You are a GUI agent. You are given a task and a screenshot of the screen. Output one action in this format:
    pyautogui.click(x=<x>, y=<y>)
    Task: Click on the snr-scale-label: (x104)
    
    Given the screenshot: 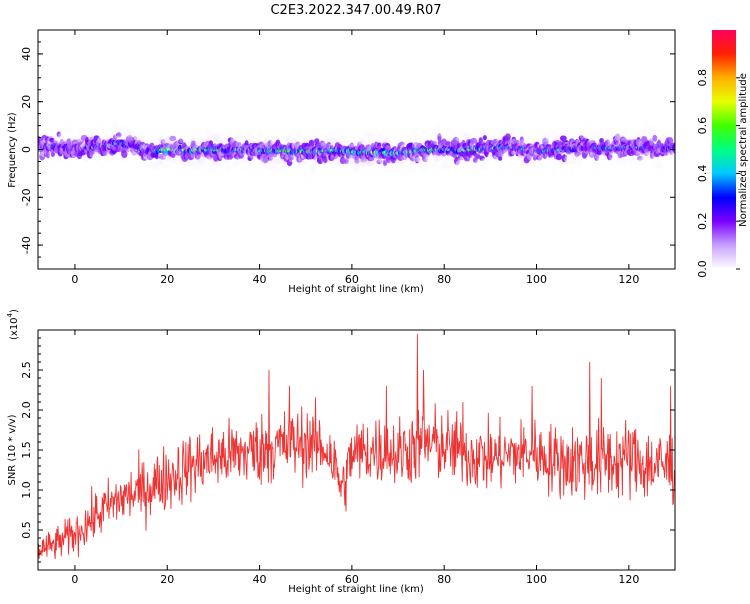 What is the action you would take?
    pyautogui.click(x=13, y=324)
    